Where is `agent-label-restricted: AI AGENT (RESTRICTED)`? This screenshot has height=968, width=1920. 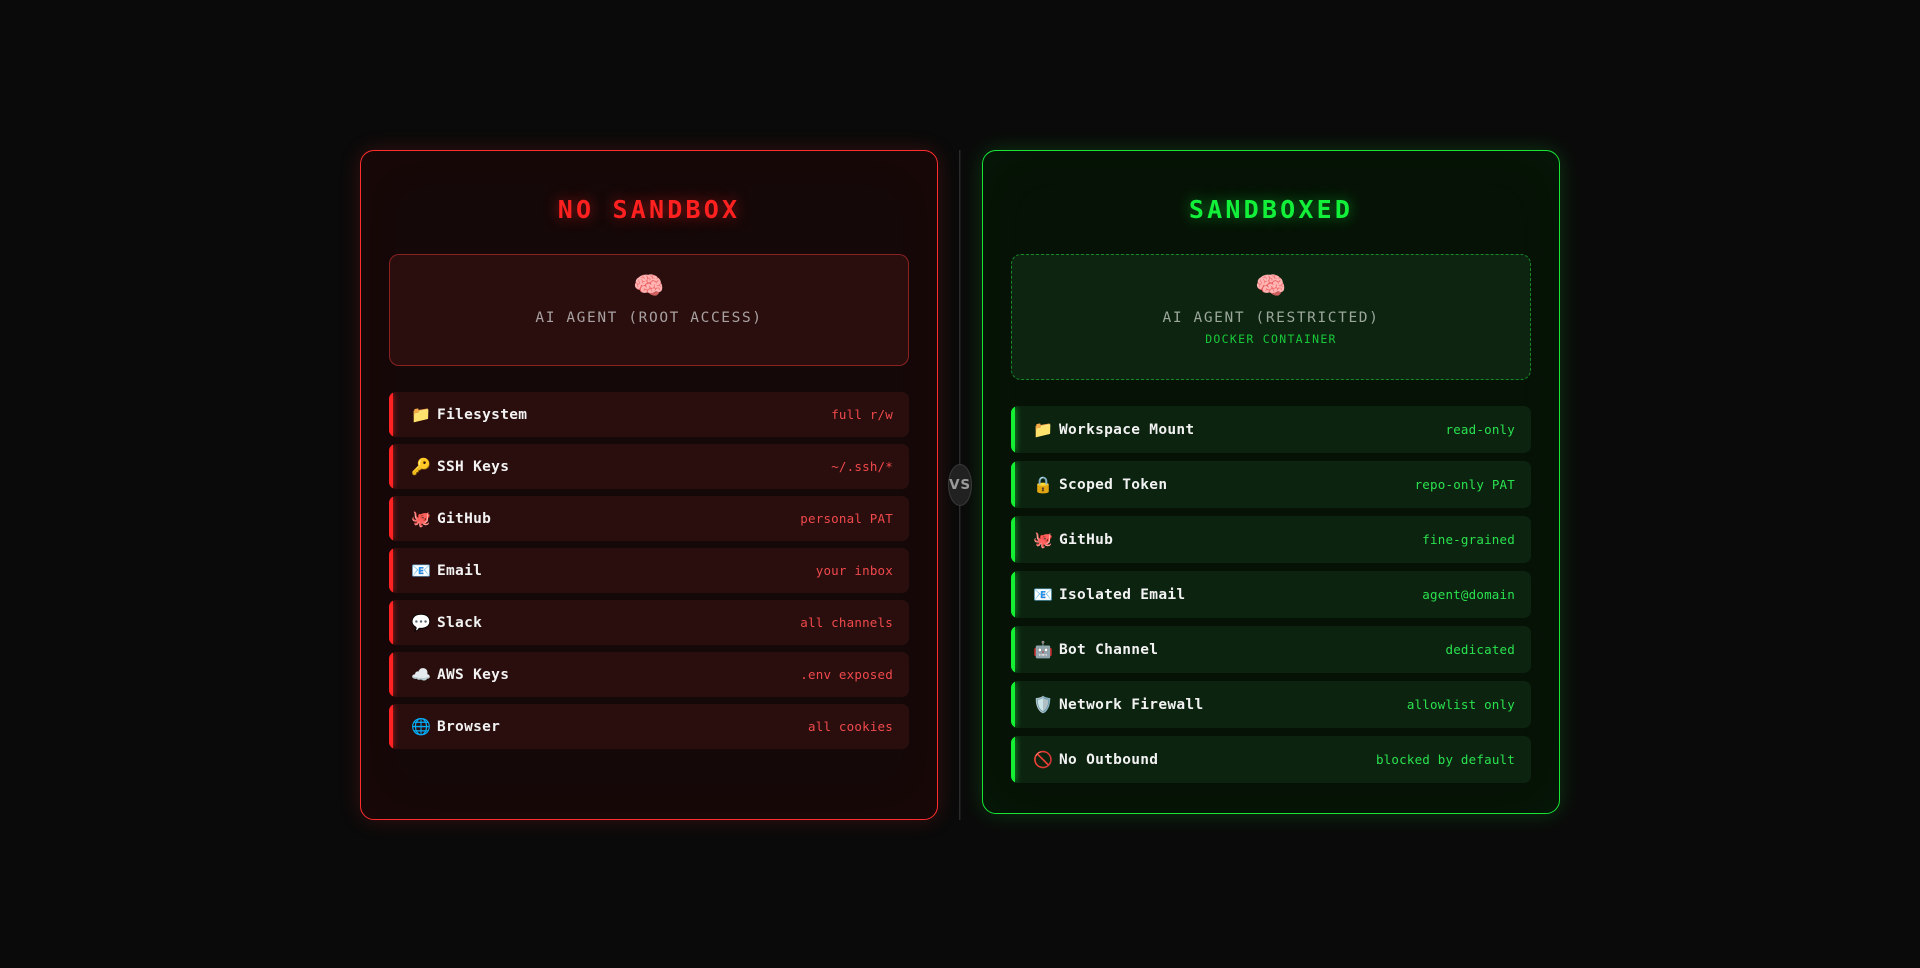 agent-label-restricted: AI AGENT (RESTRICTED) is located at coordinates (1271, 318).